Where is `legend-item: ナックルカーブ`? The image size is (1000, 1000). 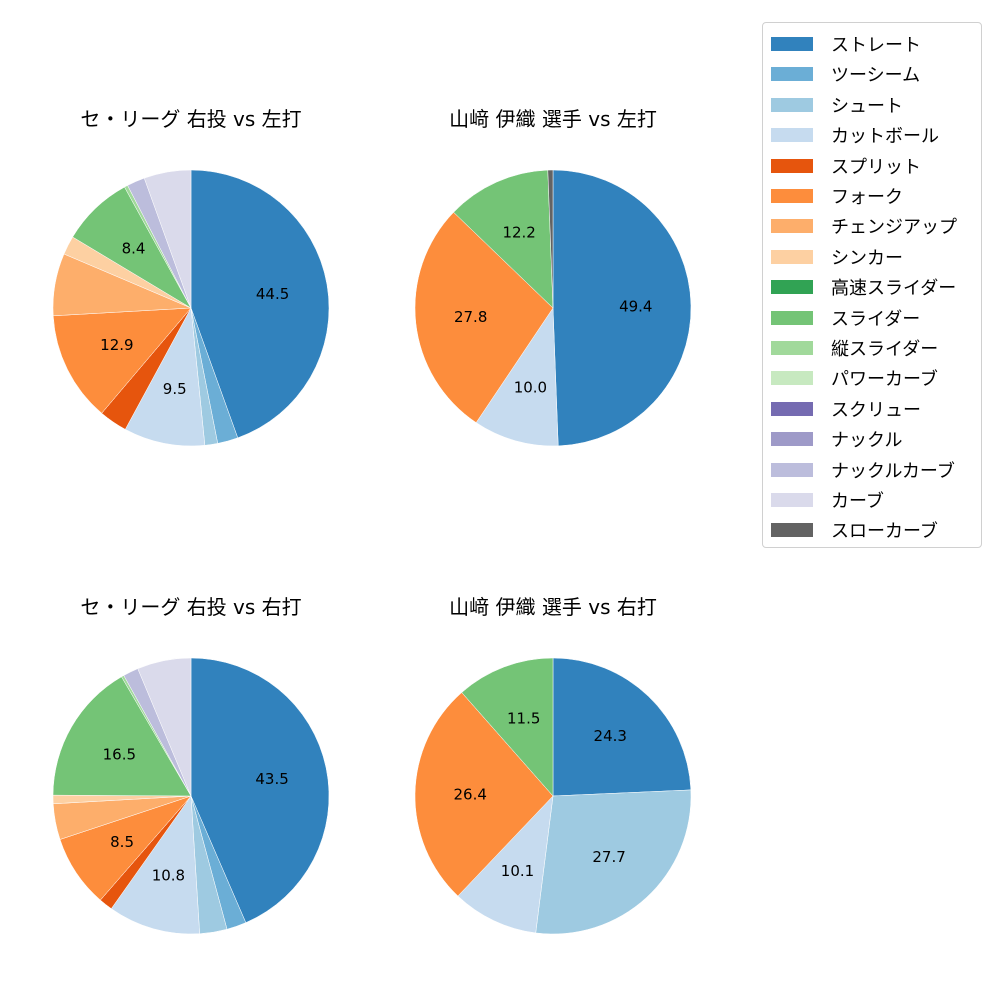
legend-item: ナックルカーブ is located at coordinates (863, 471).